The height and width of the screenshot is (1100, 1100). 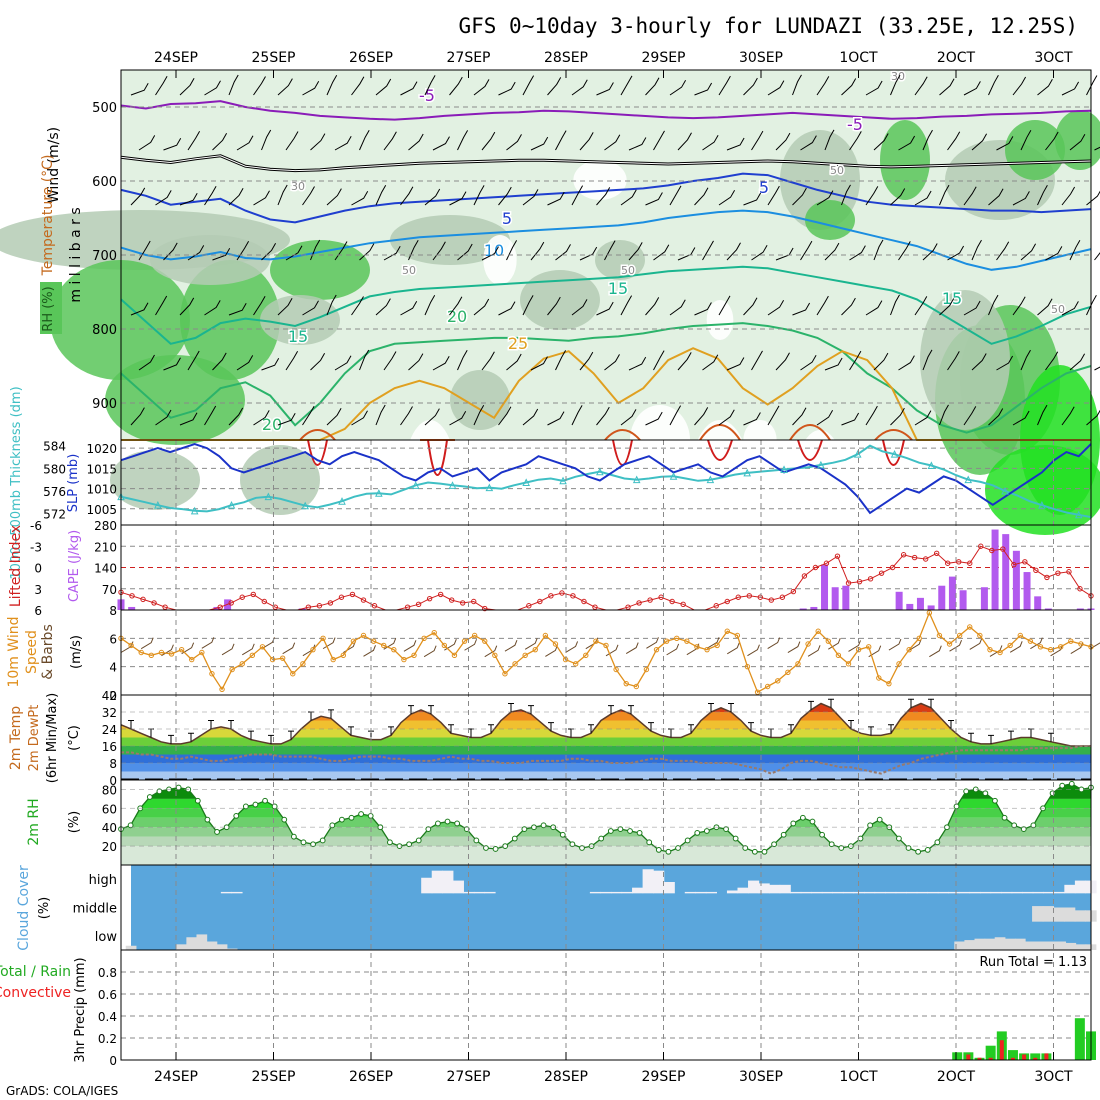 I want to click on rh-band, so click(x=606, y=855).